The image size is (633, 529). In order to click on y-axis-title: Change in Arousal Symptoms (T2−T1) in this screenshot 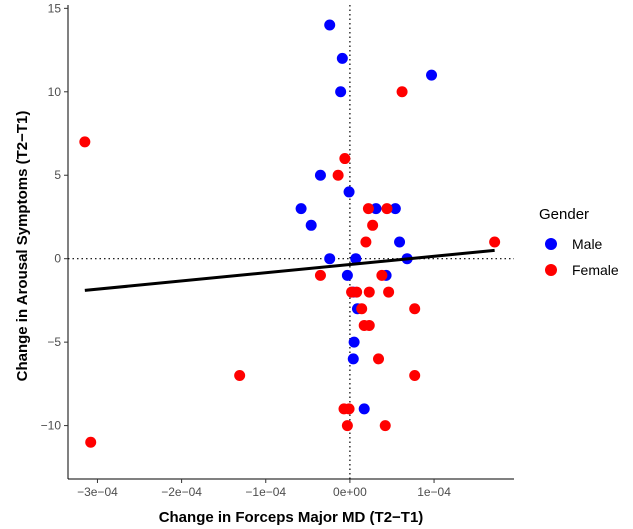, I will do `click(22, 246)`.